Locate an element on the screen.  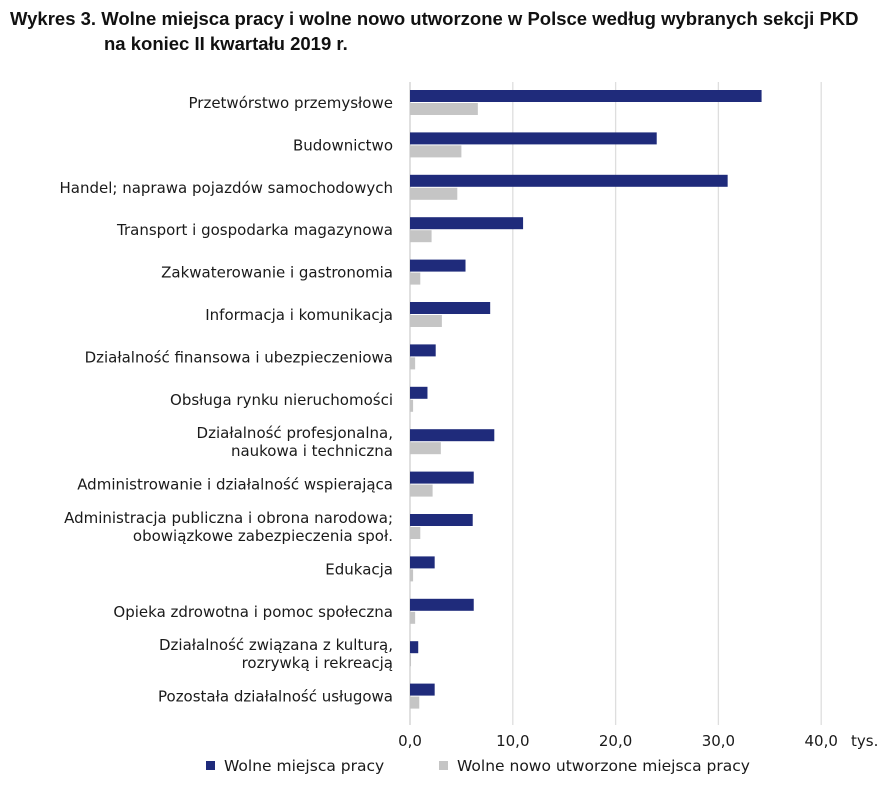
category-label-line: Pozostała działalność usługowa is located at coordinates (275, 697).